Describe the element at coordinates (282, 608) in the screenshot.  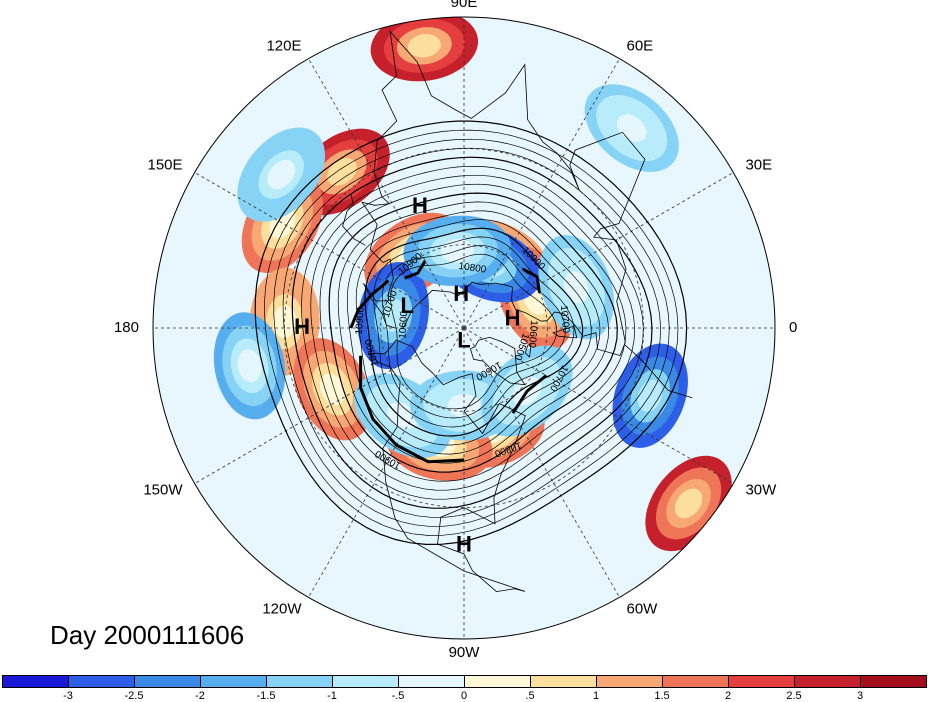
I see `longitude-label: 120W` at that location.